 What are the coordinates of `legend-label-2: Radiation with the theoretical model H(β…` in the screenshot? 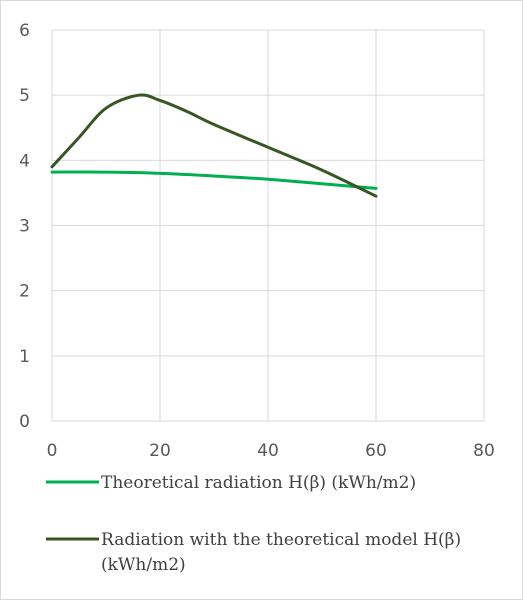 It's located at (281, 552).